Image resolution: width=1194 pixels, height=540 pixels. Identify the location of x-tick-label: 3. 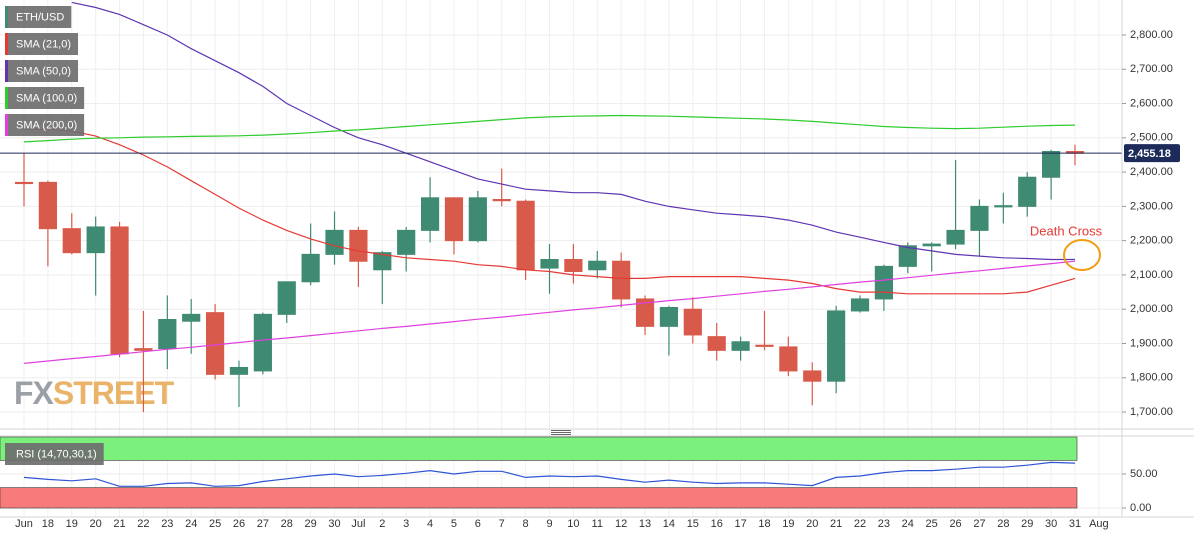
(406, 524).